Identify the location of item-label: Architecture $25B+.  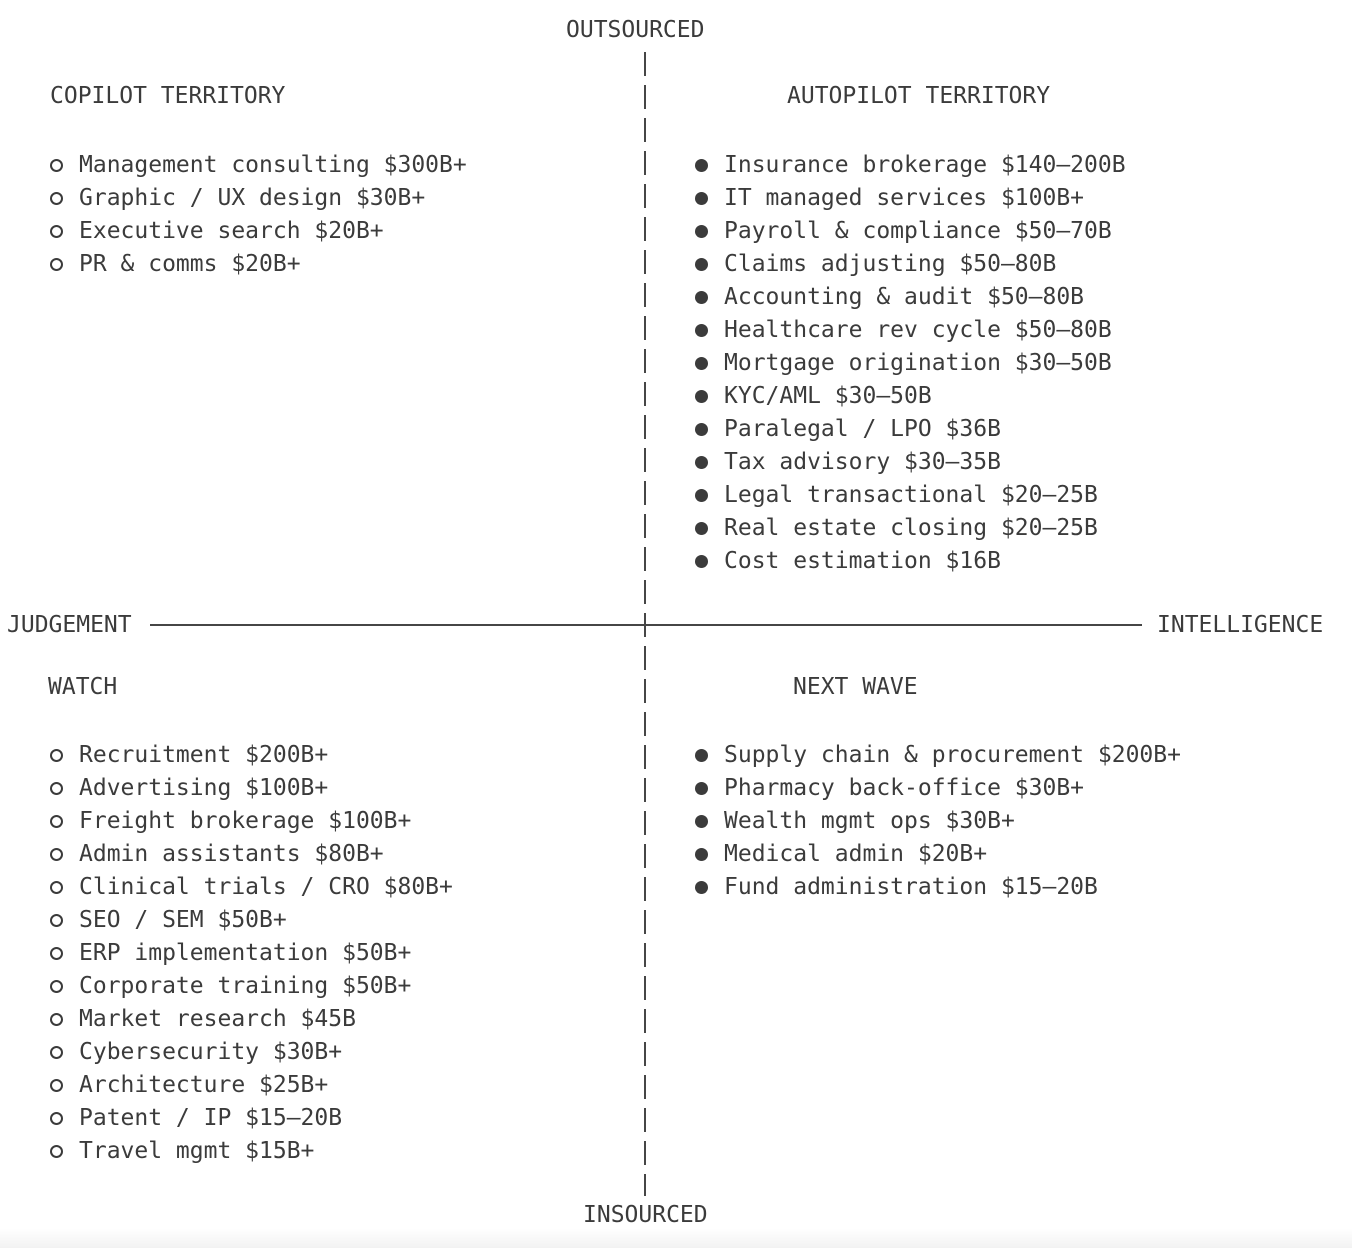
(204, 1085).